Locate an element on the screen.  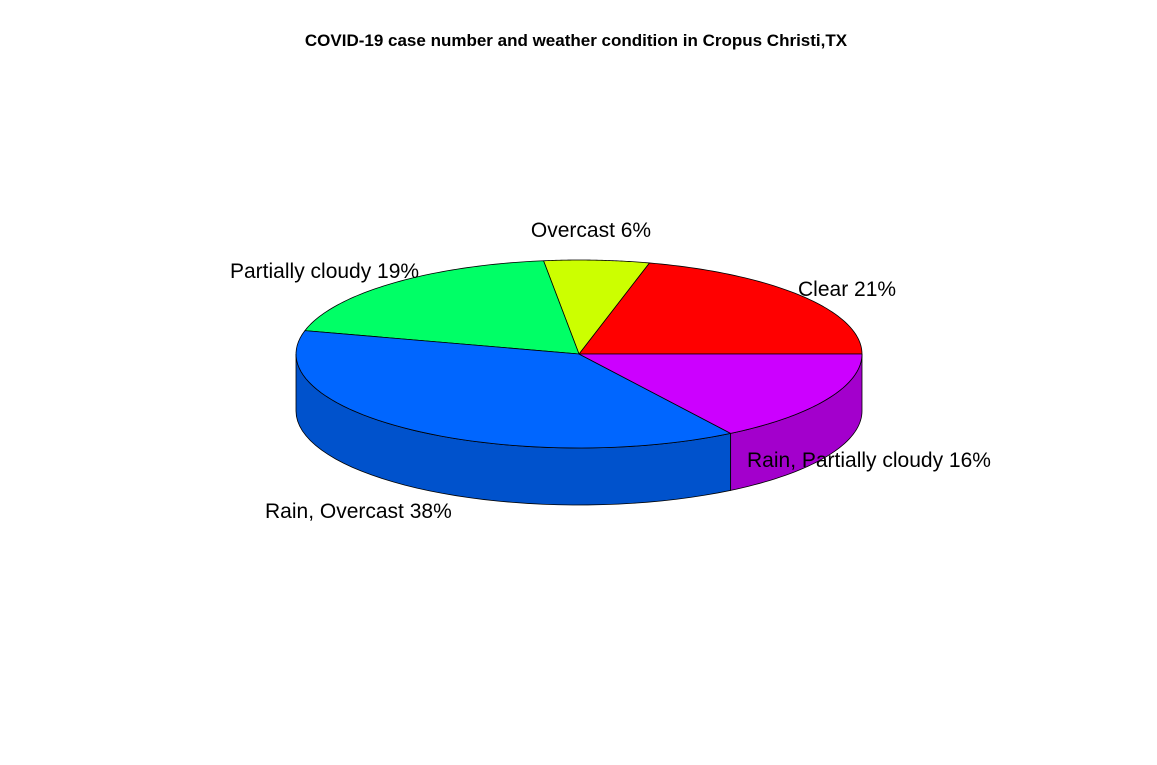
slice-label-rain-partially-cloudy: Rain, Partially cloudy 16% is located at coordinates (869, 460).